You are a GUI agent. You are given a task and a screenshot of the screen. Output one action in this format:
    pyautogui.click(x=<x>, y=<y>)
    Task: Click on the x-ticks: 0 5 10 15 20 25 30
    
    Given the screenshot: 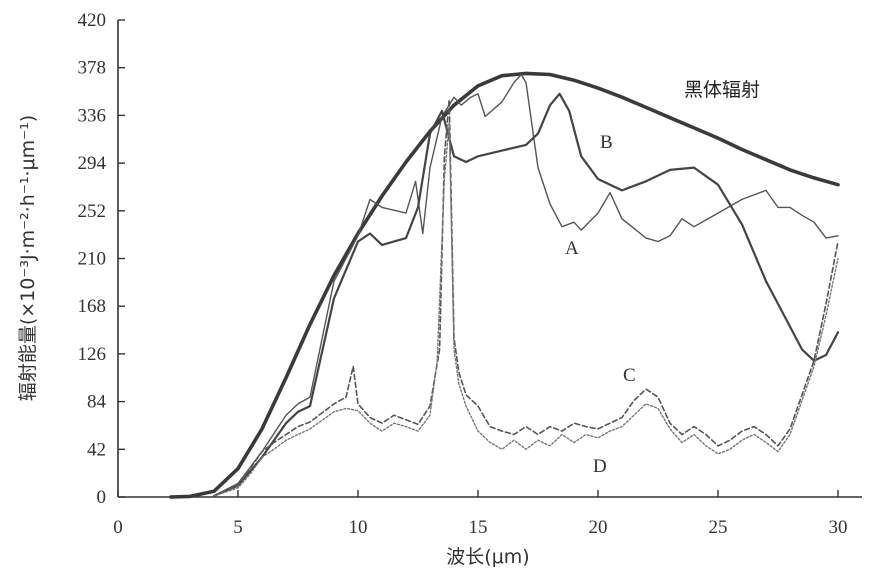 What is the action you would take?
    pyautogui.click(x=480, y=514)
    